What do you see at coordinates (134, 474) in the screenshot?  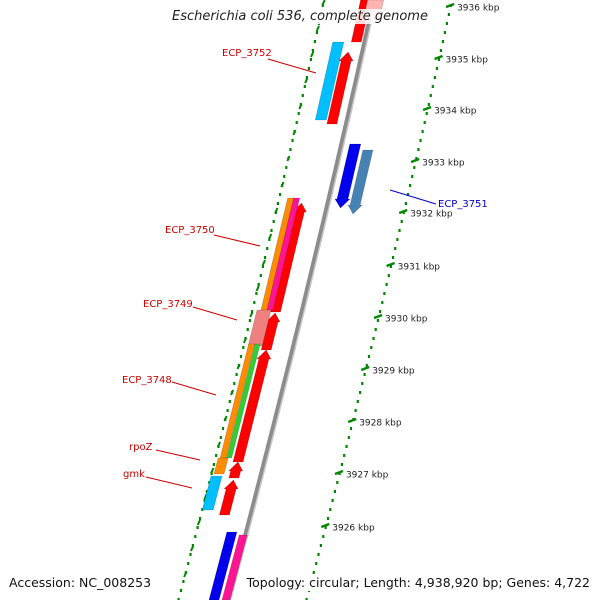 I see `gene-label: gmk` at bounding box center [134, 474].